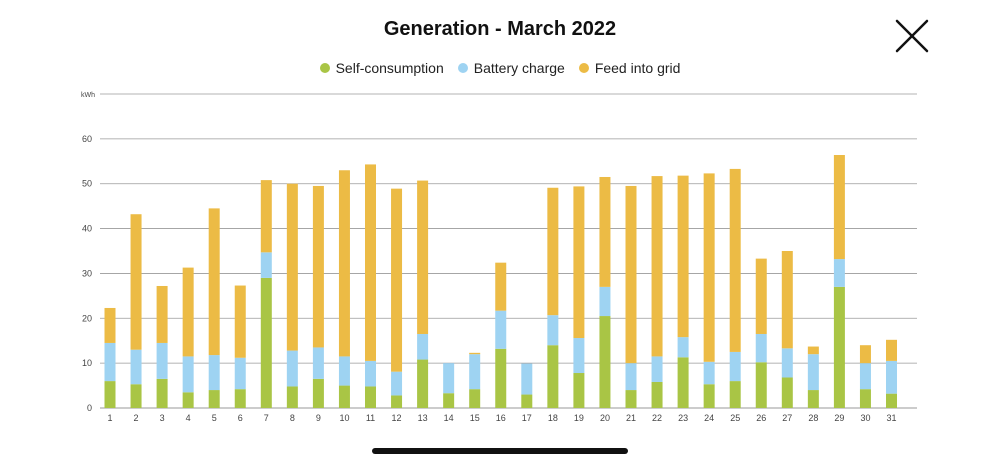 The height and width of the screenshot is (463, 1000). What do you see at coordinates (381, 68) in the screenshot?
I see `legend-item-self-consumption: Self-consumption` at bounding box center [381, 68].